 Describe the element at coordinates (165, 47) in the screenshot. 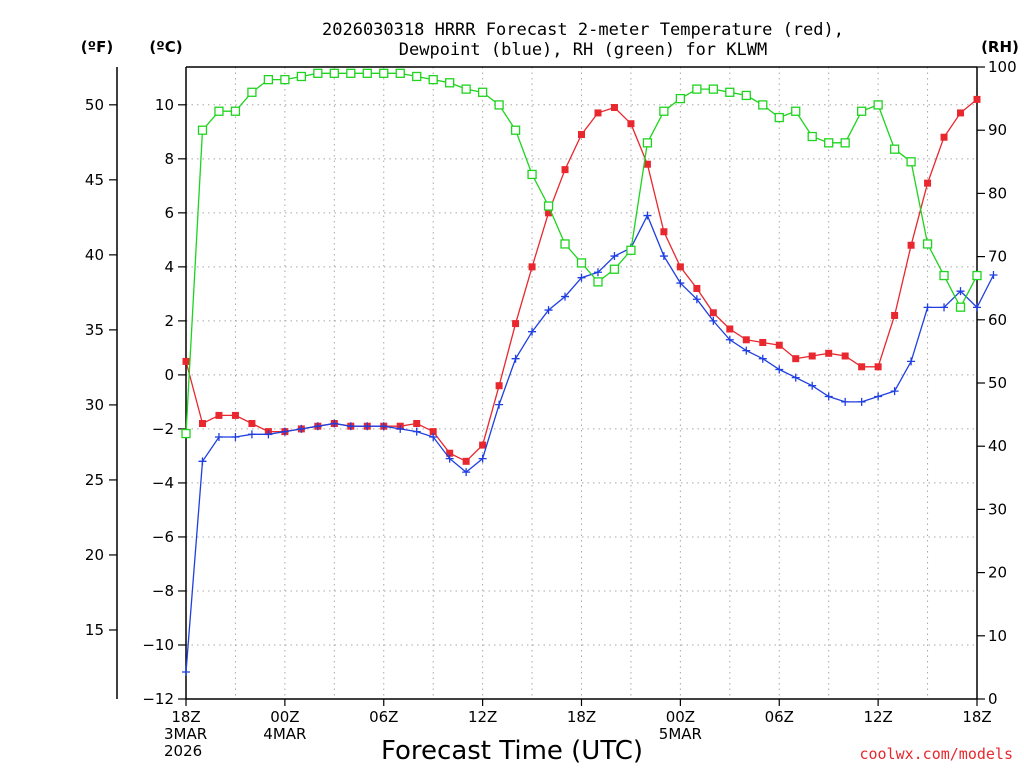

I see `celsius-unit-label: (ºC)` at that location.